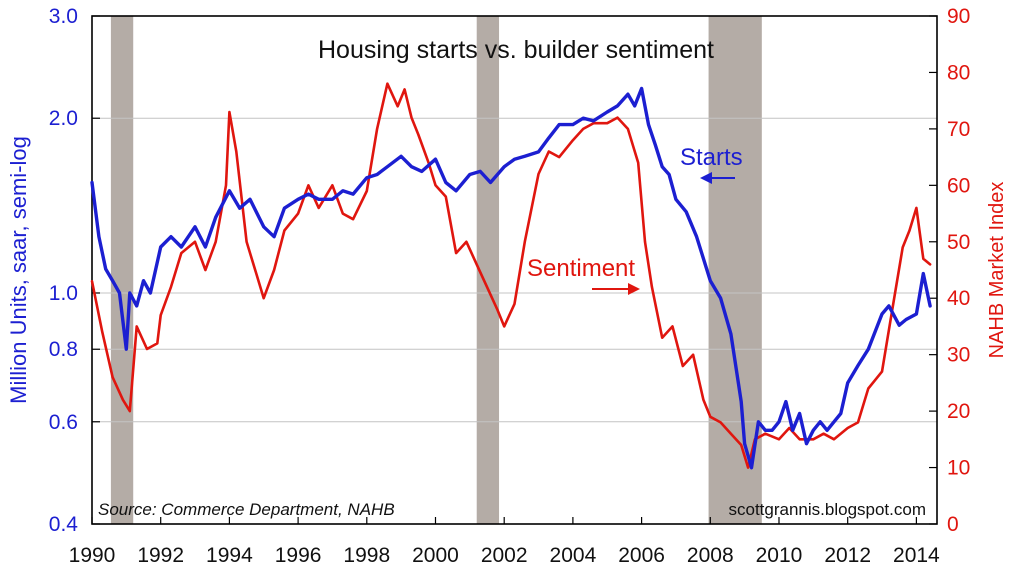  Describe the element at coordinates (958, 72) in the screenshot. I see `right-tick-label: 80` at that location.